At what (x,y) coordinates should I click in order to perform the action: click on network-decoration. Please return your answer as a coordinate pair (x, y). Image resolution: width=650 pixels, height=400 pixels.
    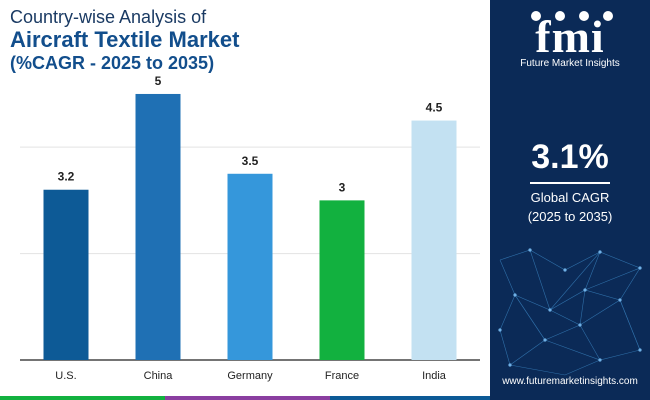
    Looking at the image, I should click on (570, 312).